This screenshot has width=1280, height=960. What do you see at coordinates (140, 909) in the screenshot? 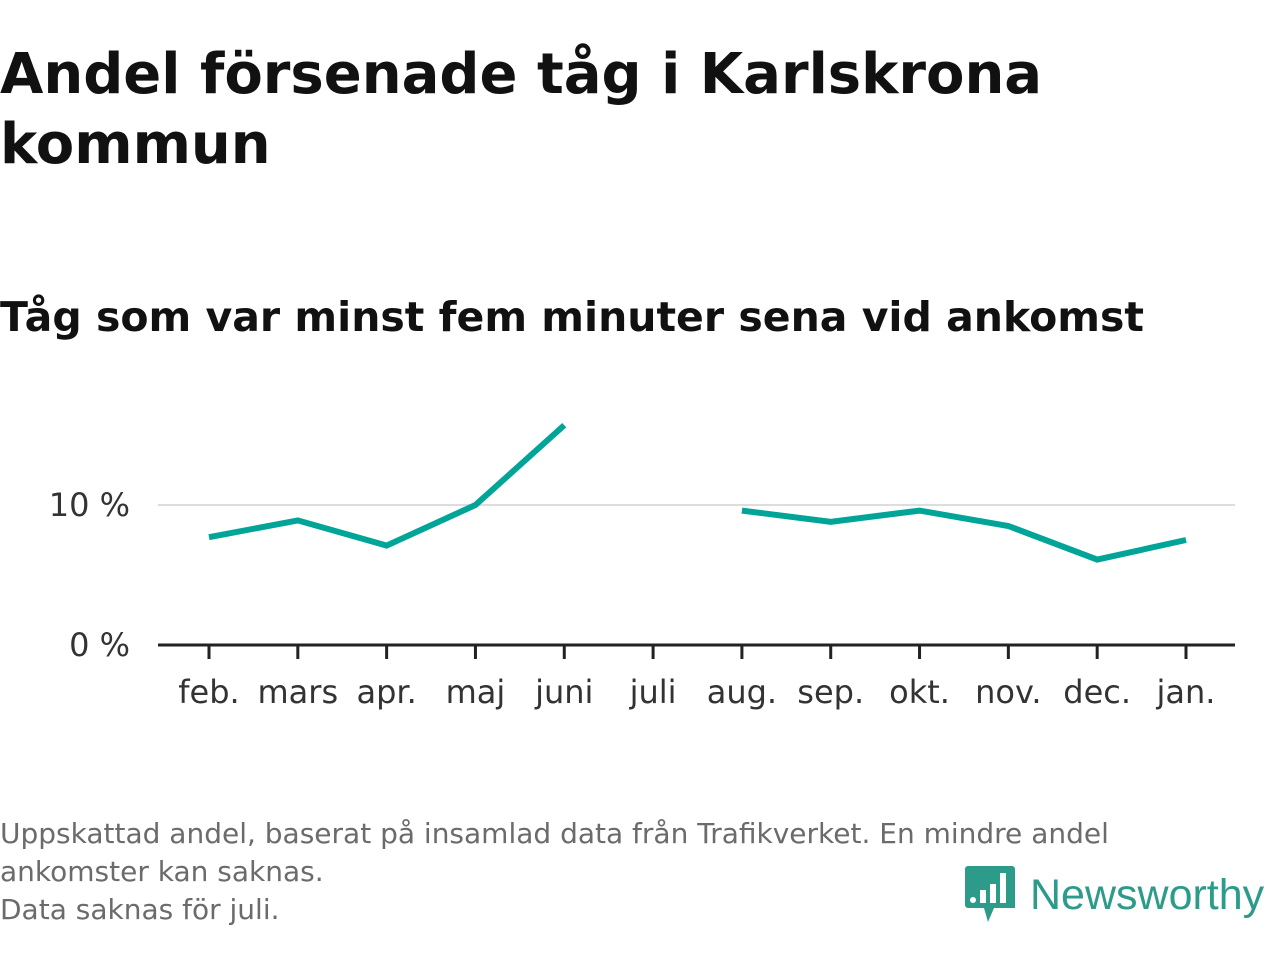
I see `footnote-line: Data saknas för juli.` at bounding box center [140, 909].